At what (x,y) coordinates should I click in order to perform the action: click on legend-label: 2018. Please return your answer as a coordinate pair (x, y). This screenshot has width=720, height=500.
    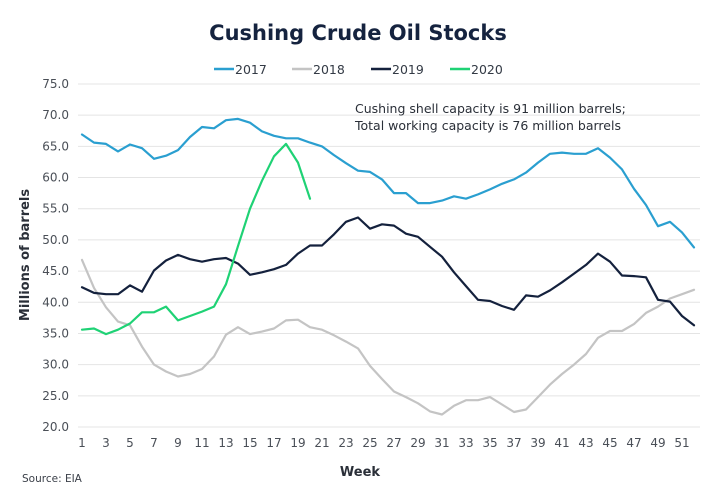
    Looking at the image, I should click on (329, 69).